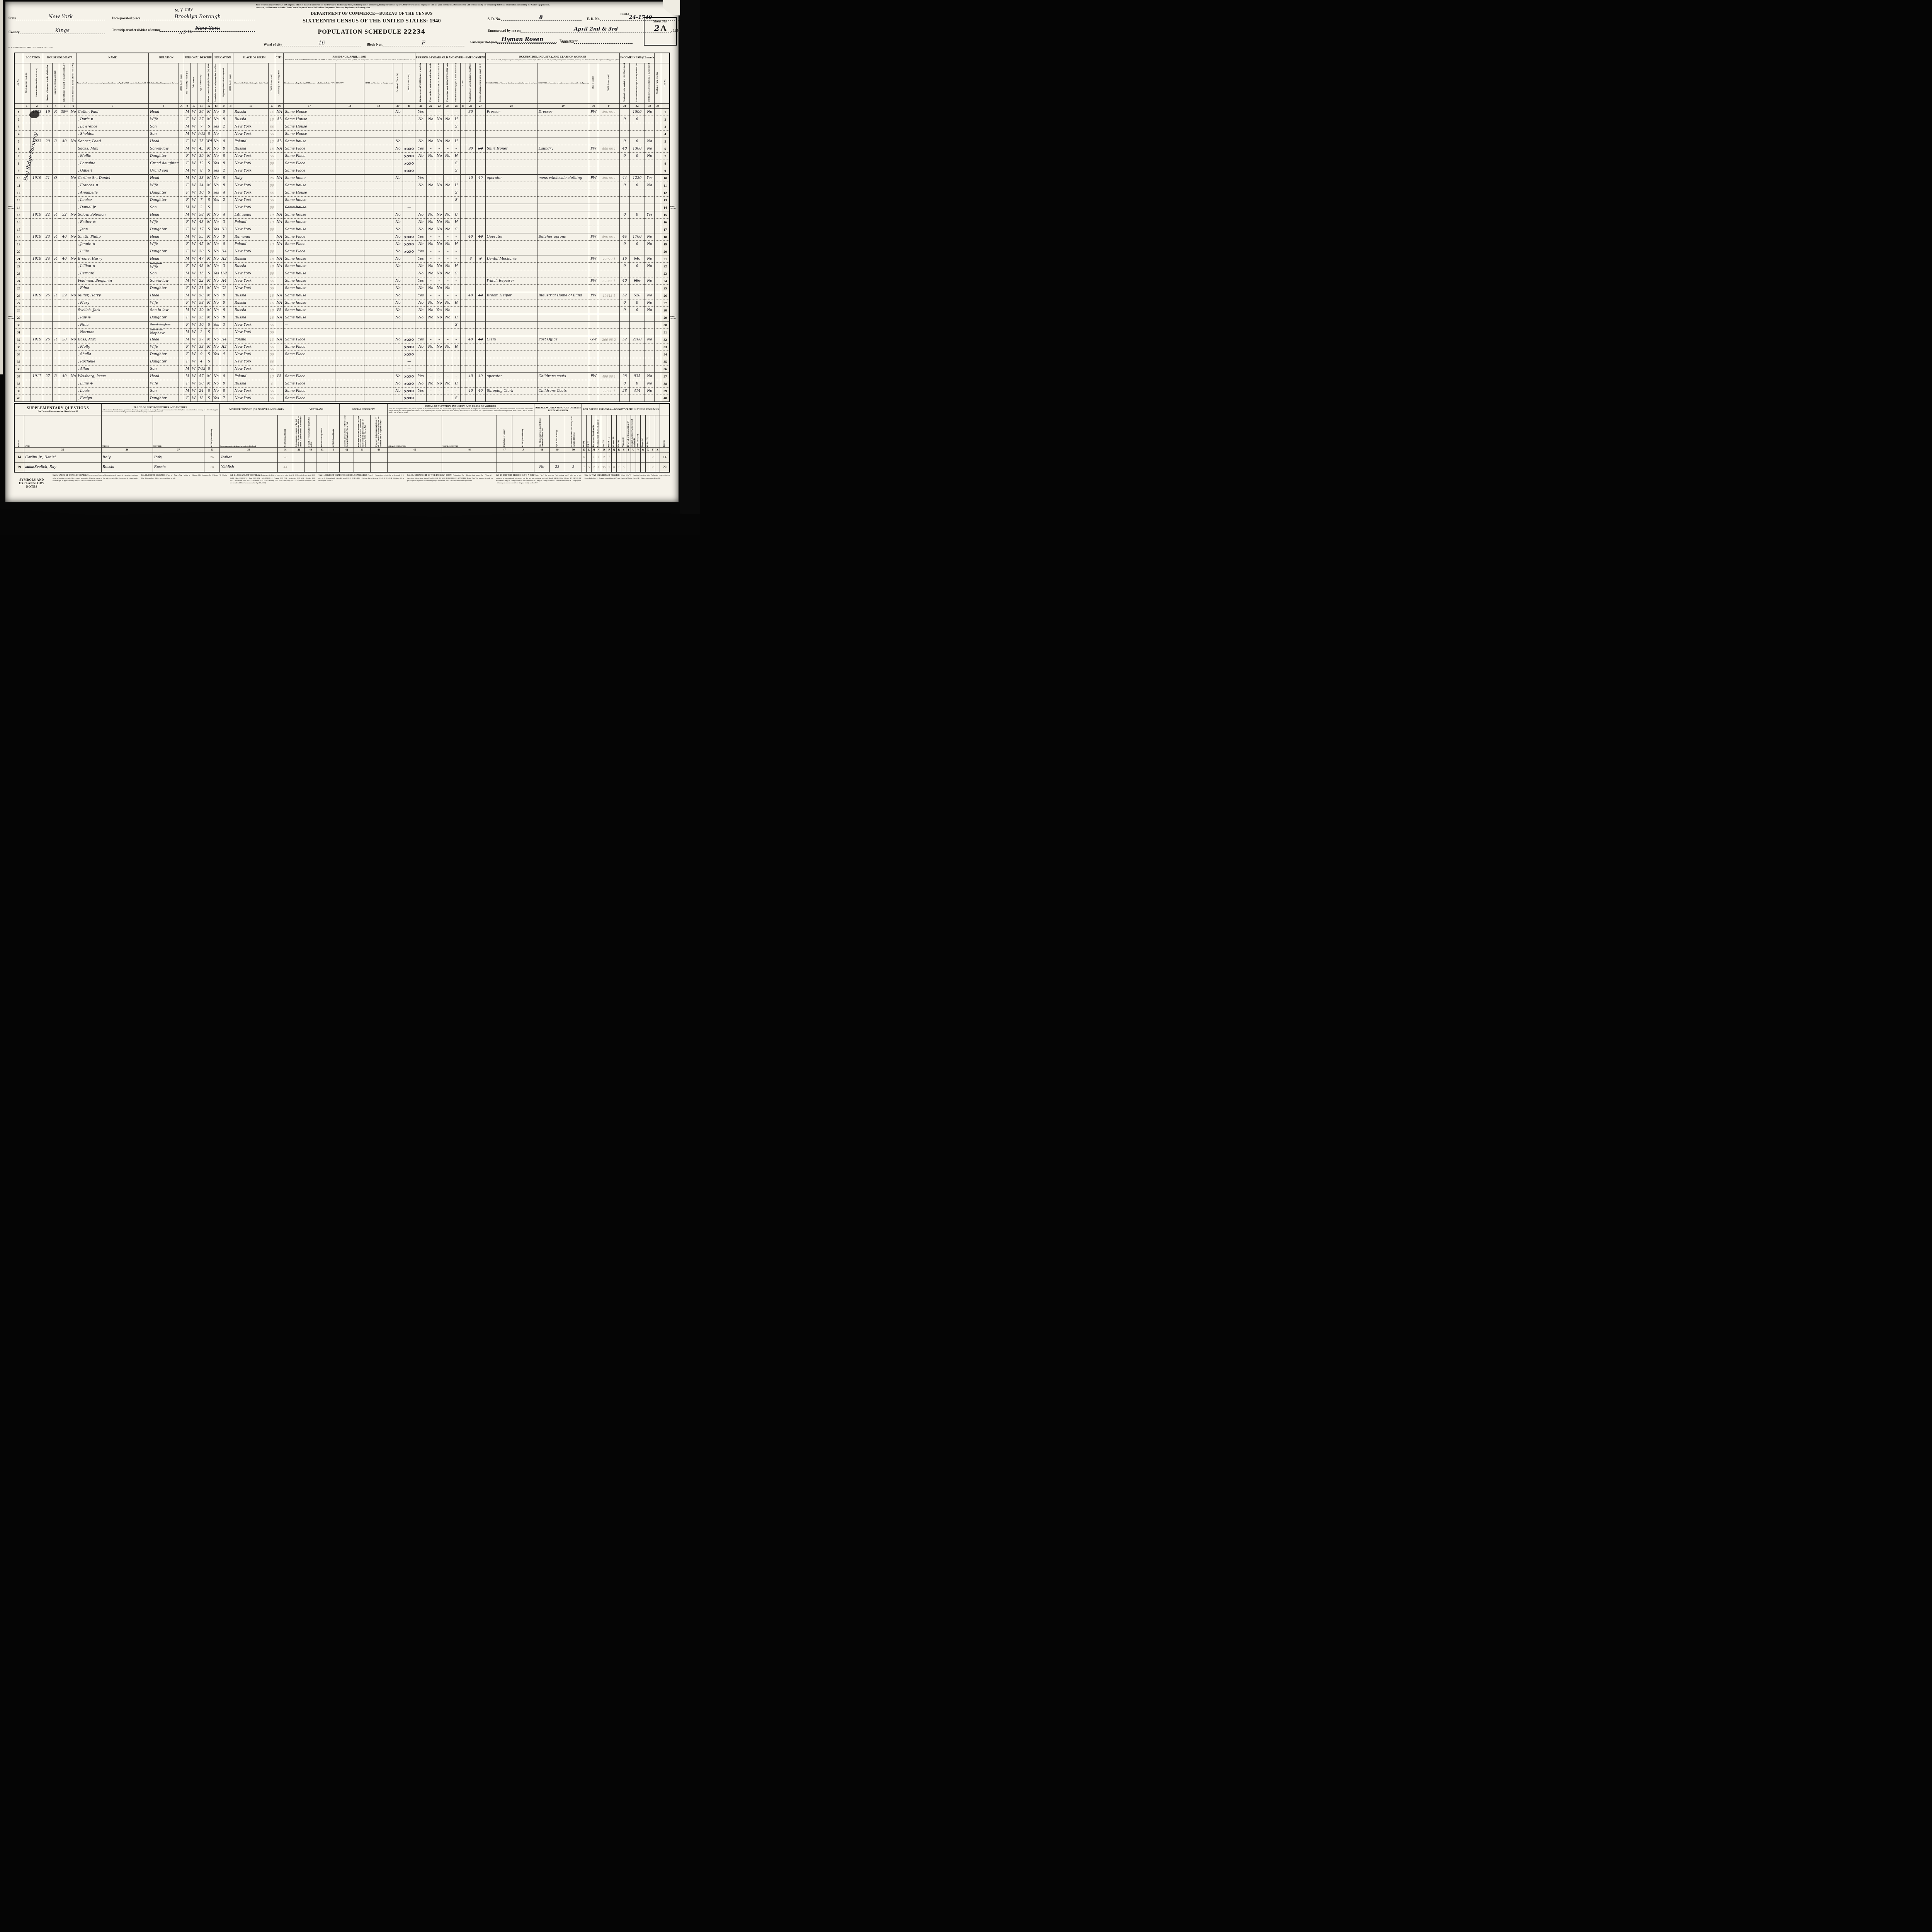  I want to click on cell-w23, so click(439, 362).